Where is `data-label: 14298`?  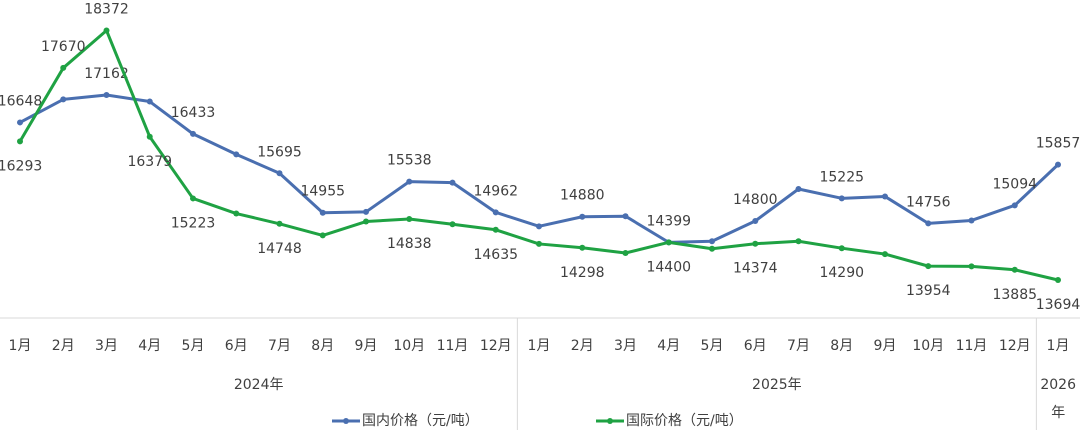 data-label: 14298 is located at coordinates (582, 273).